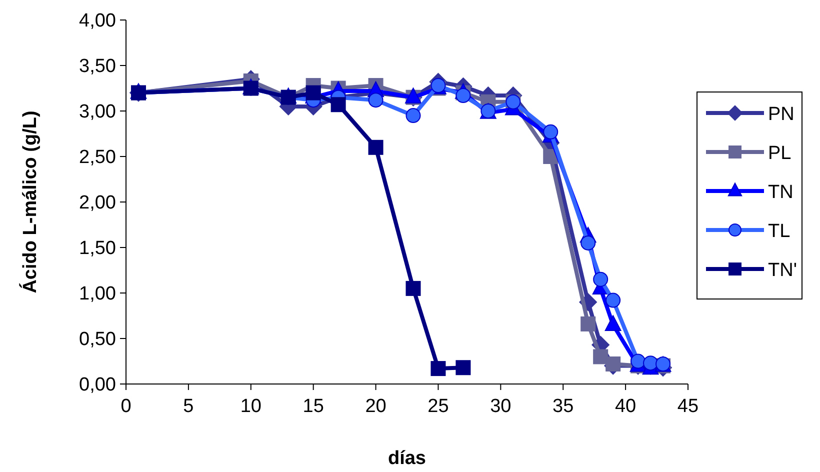 This screenshot has height=472, width=820. I want to click on legend-label: PL, so click(780, 153).